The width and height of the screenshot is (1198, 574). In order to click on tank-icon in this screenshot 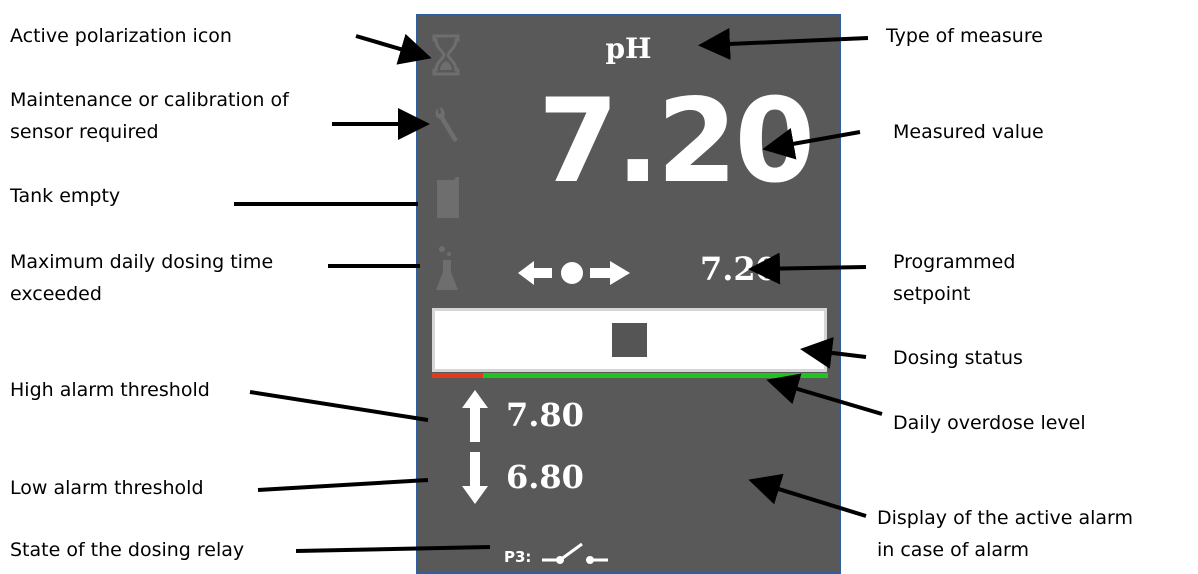, I will do `click(448, 197)`.